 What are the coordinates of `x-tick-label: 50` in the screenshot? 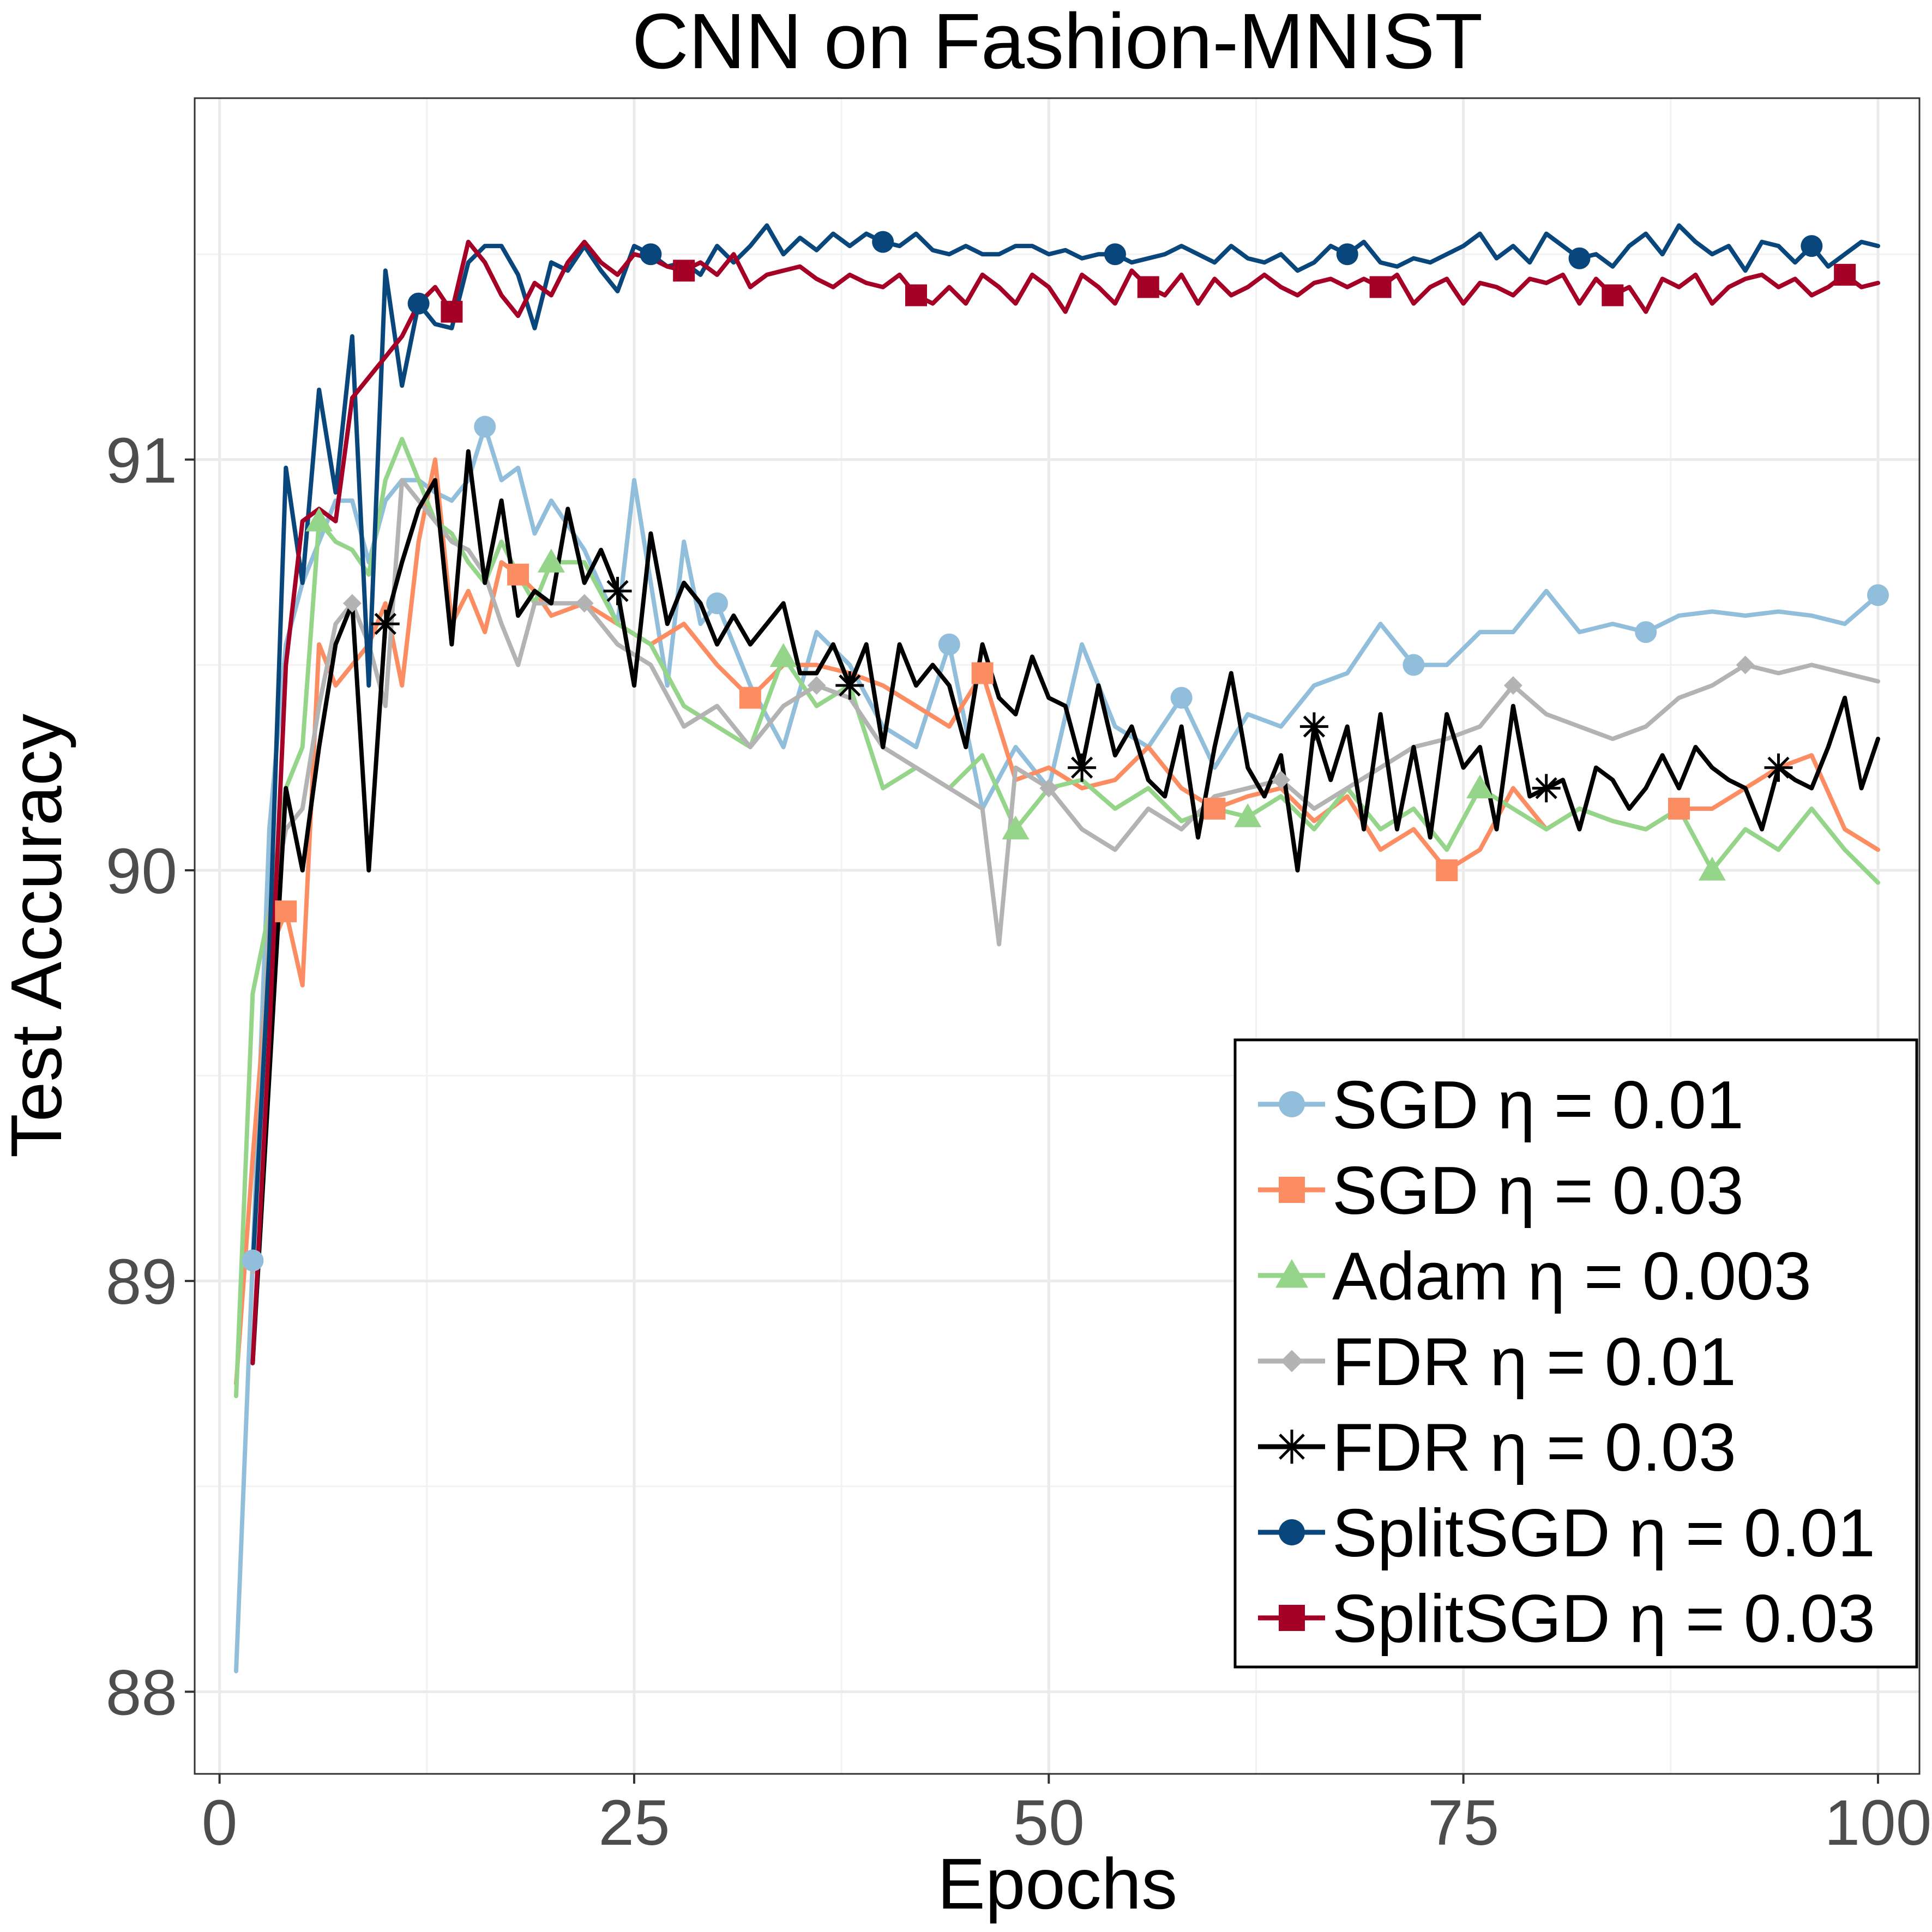 It's located at (1049, 1823).